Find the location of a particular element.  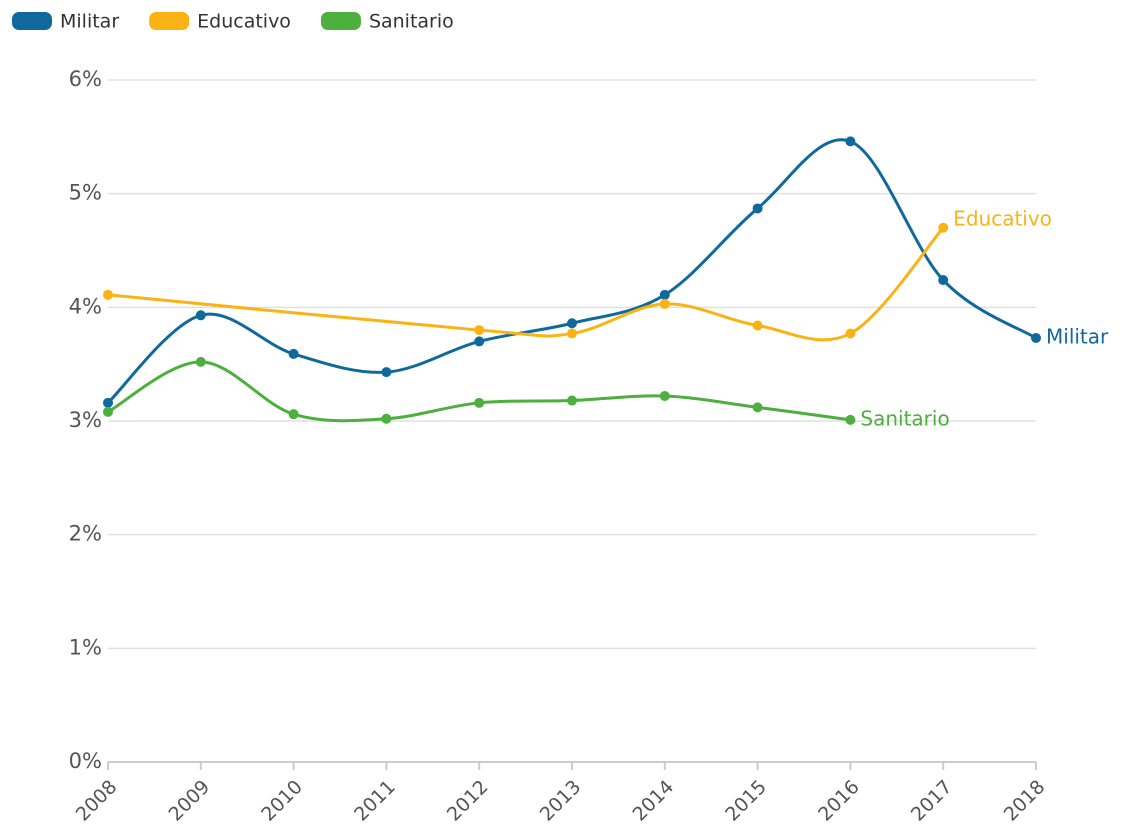

x-tick-label: 2009 is located at coordinates (189, 801).